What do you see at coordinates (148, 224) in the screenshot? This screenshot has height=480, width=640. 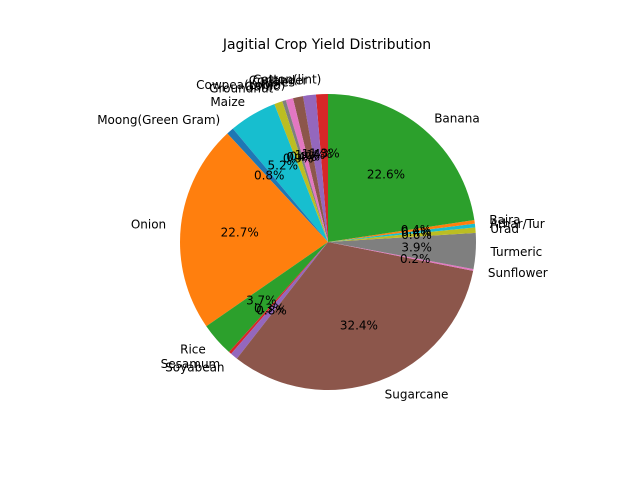 I see `slice-label-onion: Onion` at bounding box center [148, 224].